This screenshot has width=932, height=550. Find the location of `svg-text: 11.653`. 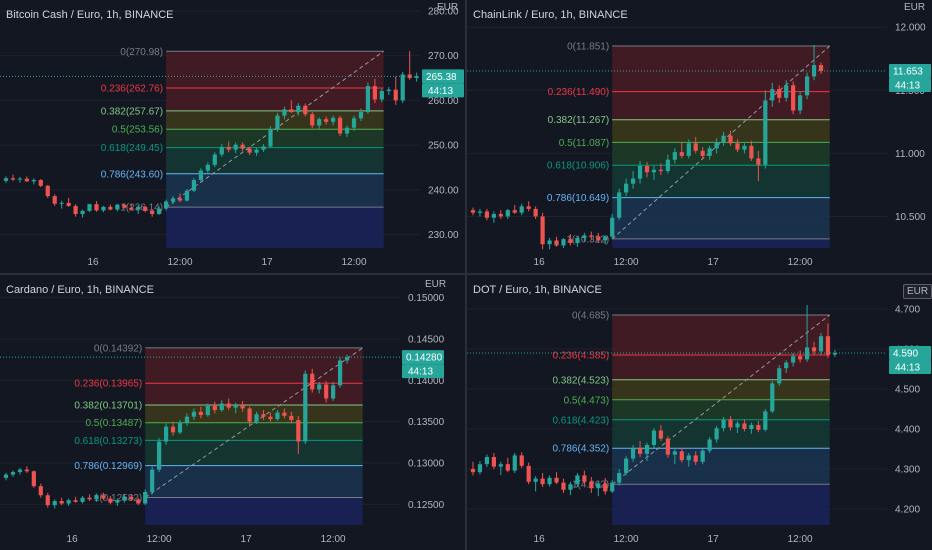

svg-text: 11.653 is located at coordinates (908, 72).